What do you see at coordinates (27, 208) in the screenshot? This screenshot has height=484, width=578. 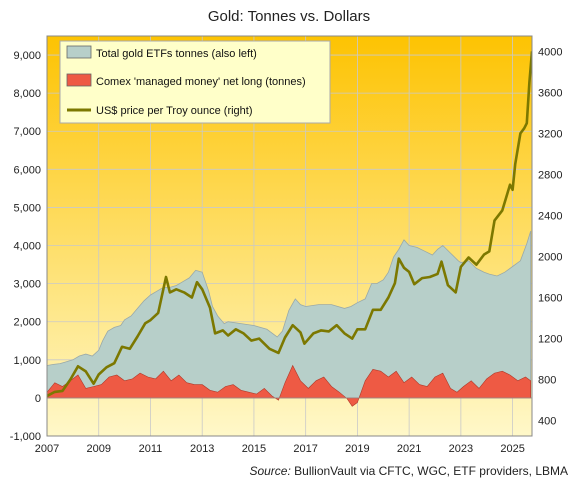 I see `y-left-tick-label: 5,000` at bounding box center [27, 208].